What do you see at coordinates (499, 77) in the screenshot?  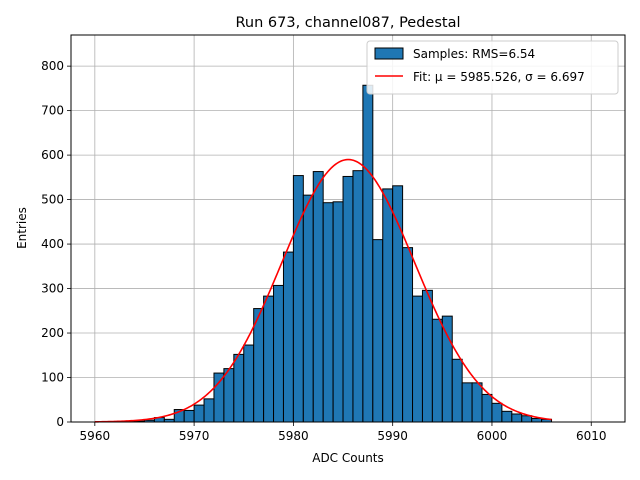 I see `legend-label-fit: Fit: μ = 5985.526, σ = 6.697` at bounding box center [499, 77].